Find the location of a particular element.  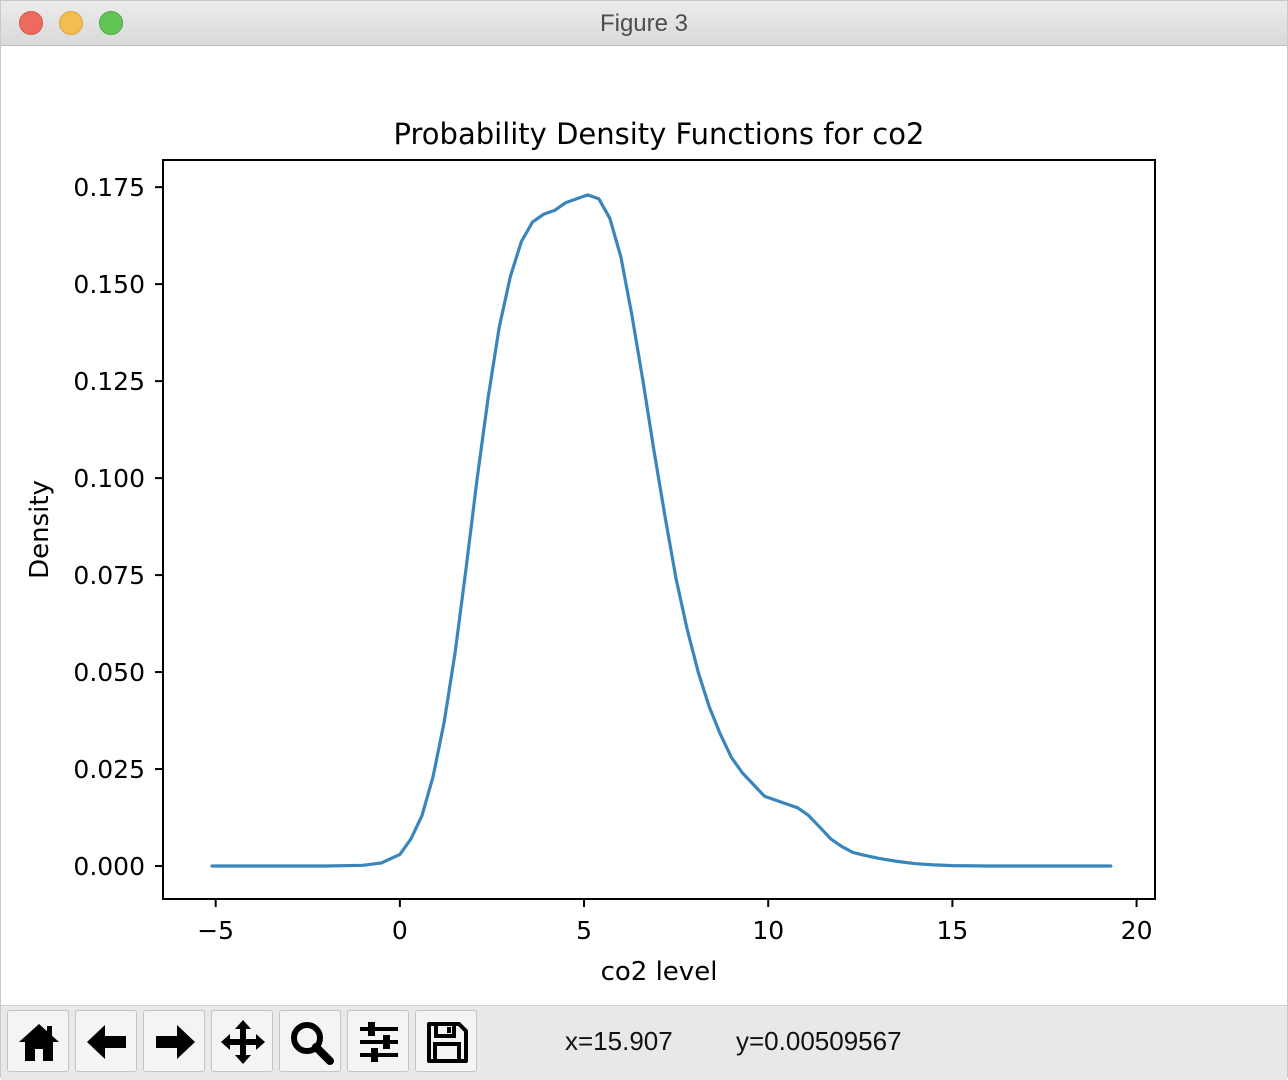

forward-button is located at coordinates (174, 1041).